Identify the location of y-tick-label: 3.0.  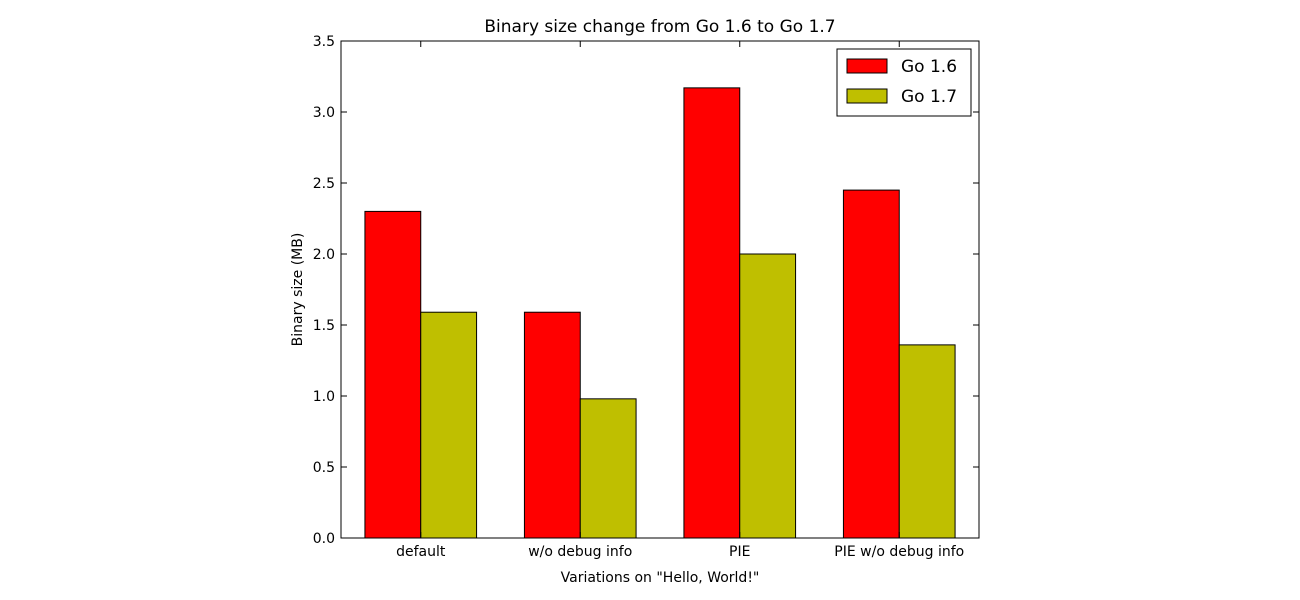
(324, 113).